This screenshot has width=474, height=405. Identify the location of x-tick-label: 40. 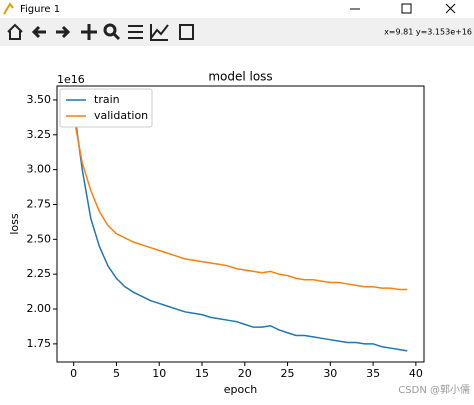
(416, 373).